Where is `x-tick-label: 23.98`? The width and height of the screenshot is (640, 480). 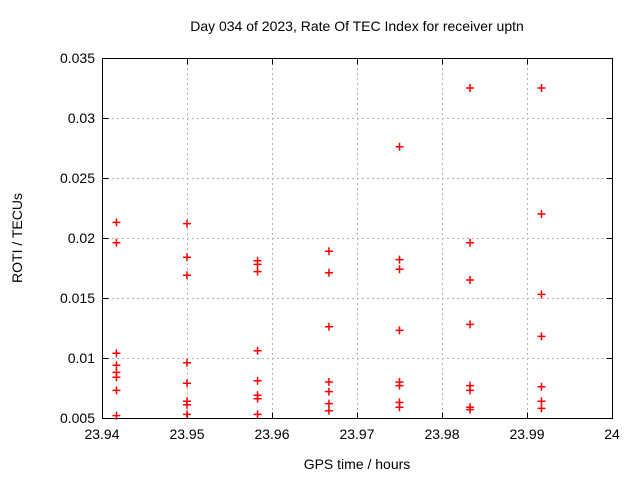
x-tick-label: 23.98 is located at coordinates (442, 434).